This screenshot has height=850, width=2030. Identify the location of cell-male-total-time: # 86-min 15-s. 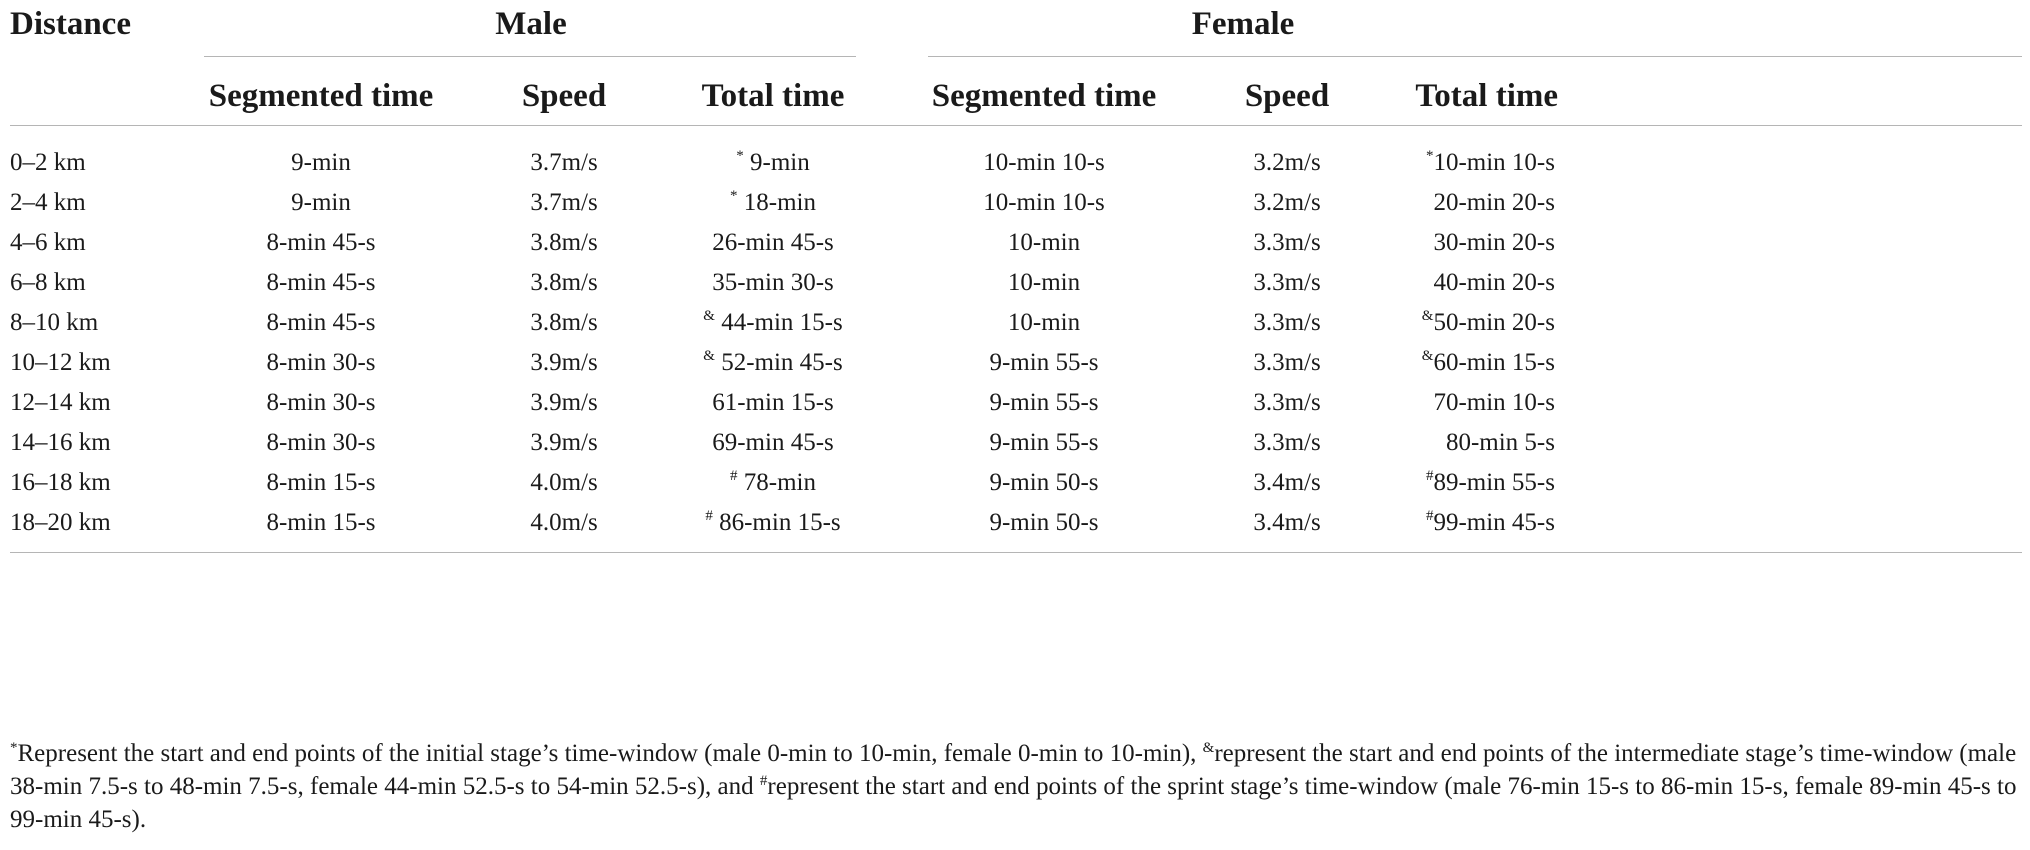
(773, 522).